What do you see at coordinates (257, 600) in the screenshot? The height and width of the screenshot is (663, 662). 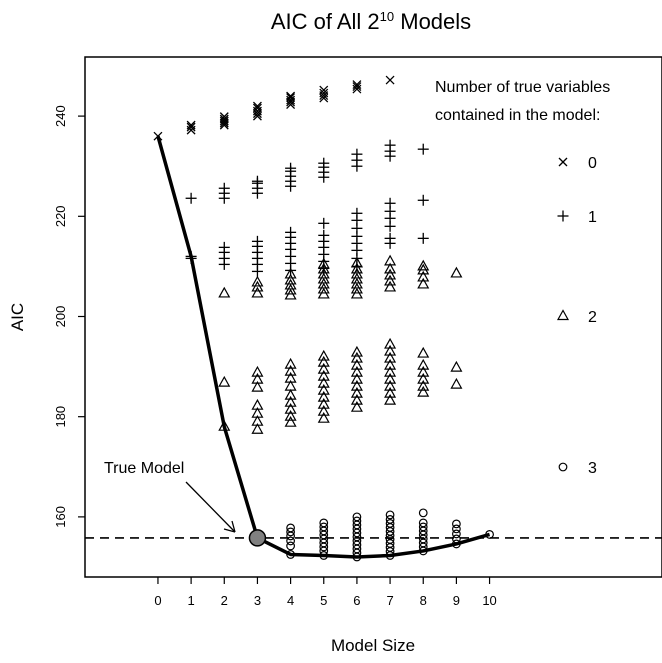 I see `x-tick-label: 3` at bounding box center [257, 600].